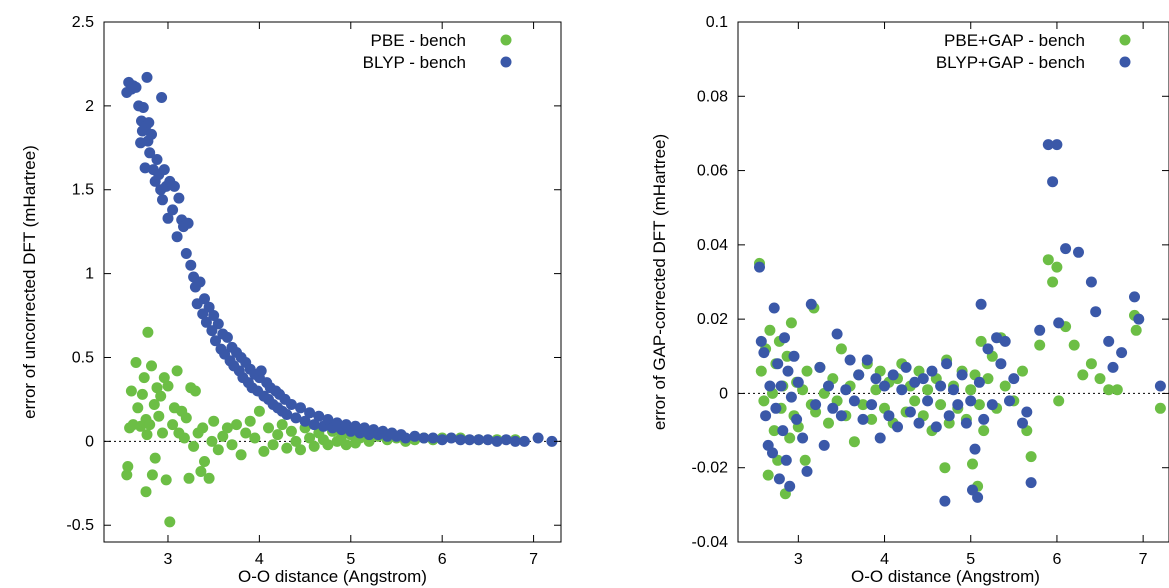 The height and width of the screenshot is (588, 1169). I want to click on x-axis-label: O-O distance (Angstrom), so click(945, 576).